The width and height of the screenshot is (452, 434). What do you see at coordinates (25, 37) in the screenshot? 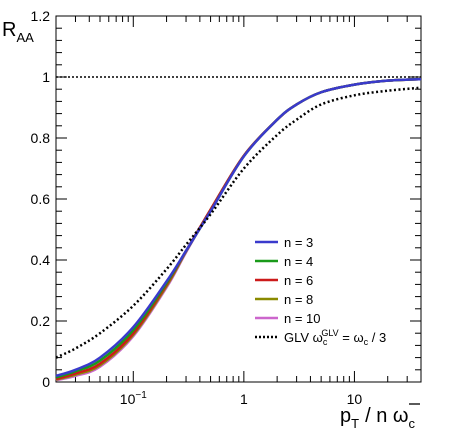
I see `y-axis-title-sub: AA` at bounding box center [25, 37].